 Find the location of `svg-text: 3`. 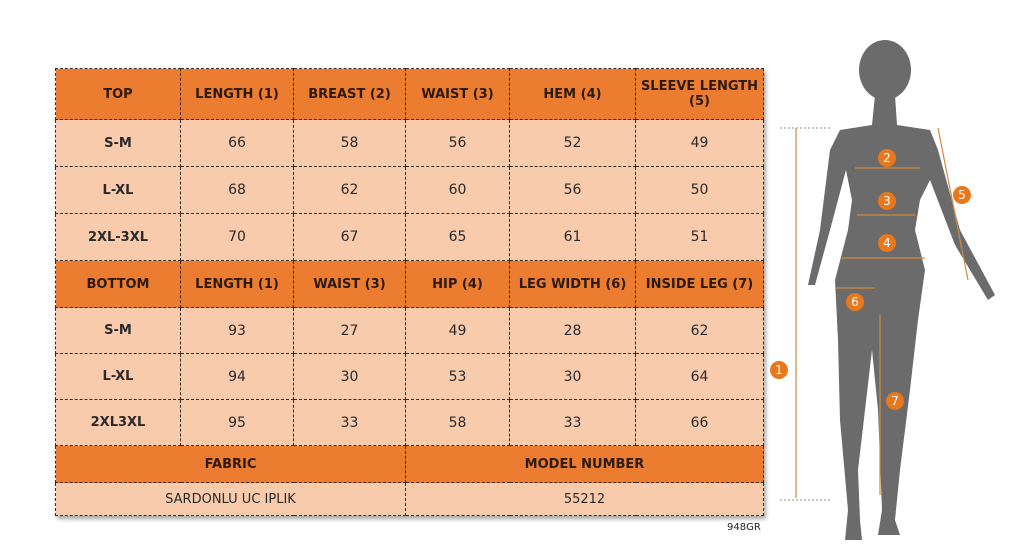

svg-text: 3 is located at coordinates (887, 201).